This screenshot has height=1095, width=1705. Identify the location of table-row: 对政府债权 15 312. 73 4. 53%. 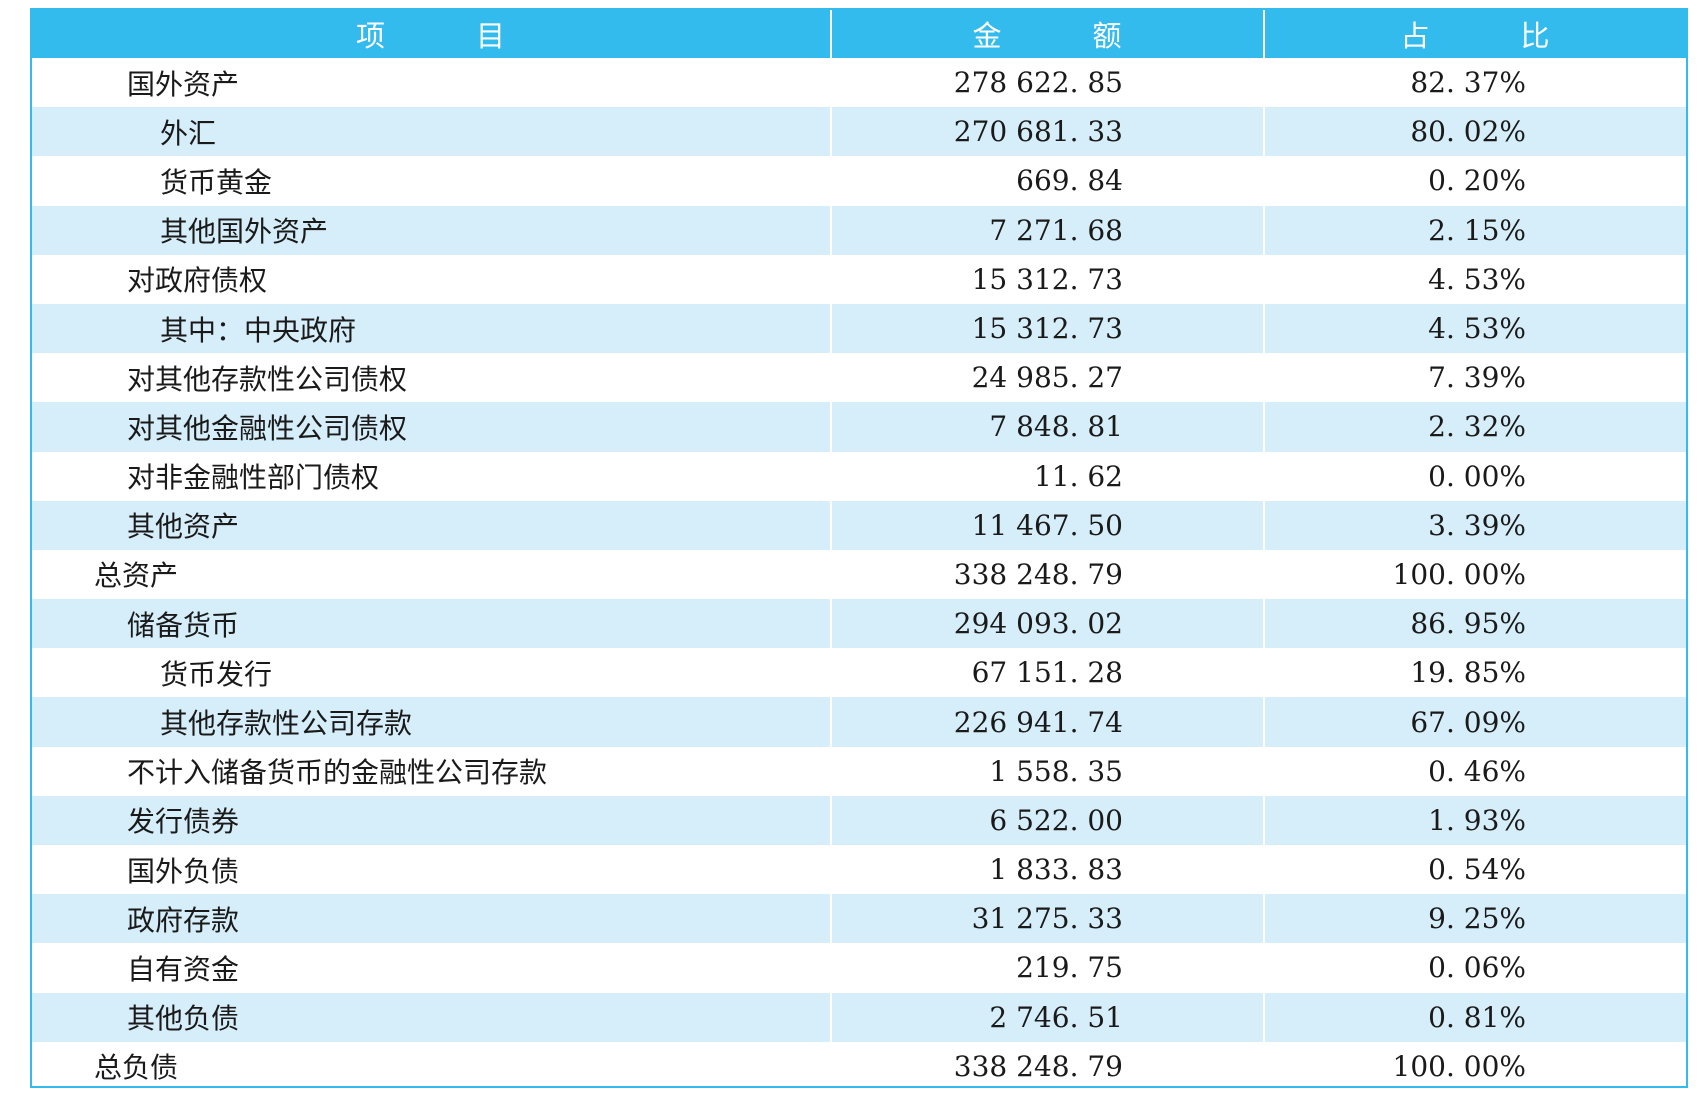
(859, 279).